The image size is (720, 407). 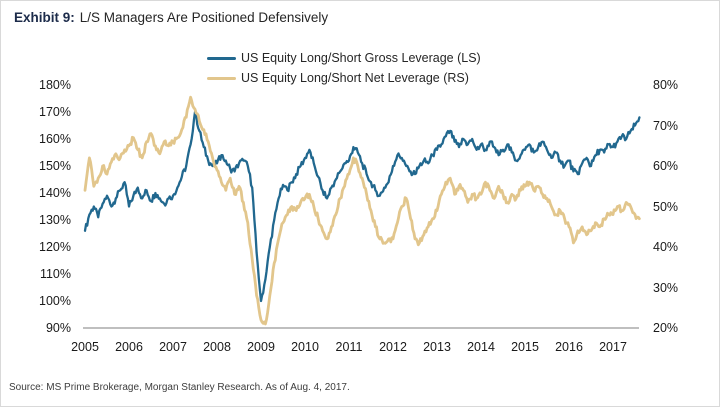 I want to click on gross-leverage-line-swatch, so click(x=221, y=58).